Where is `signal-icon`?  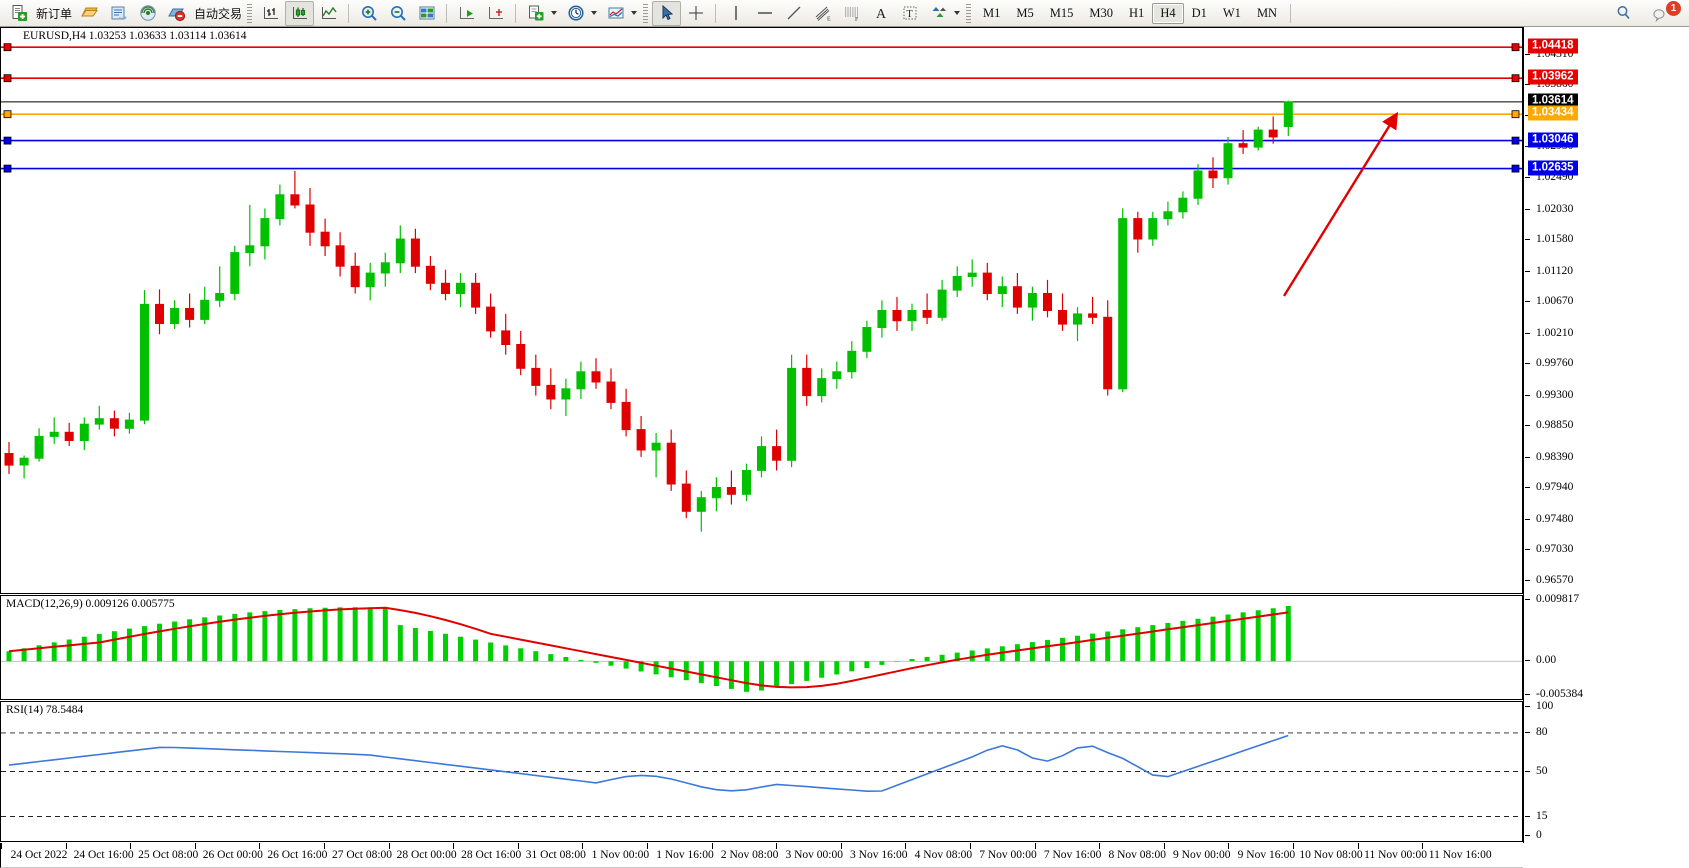 signal-icon is located at coordinates (147, 13).